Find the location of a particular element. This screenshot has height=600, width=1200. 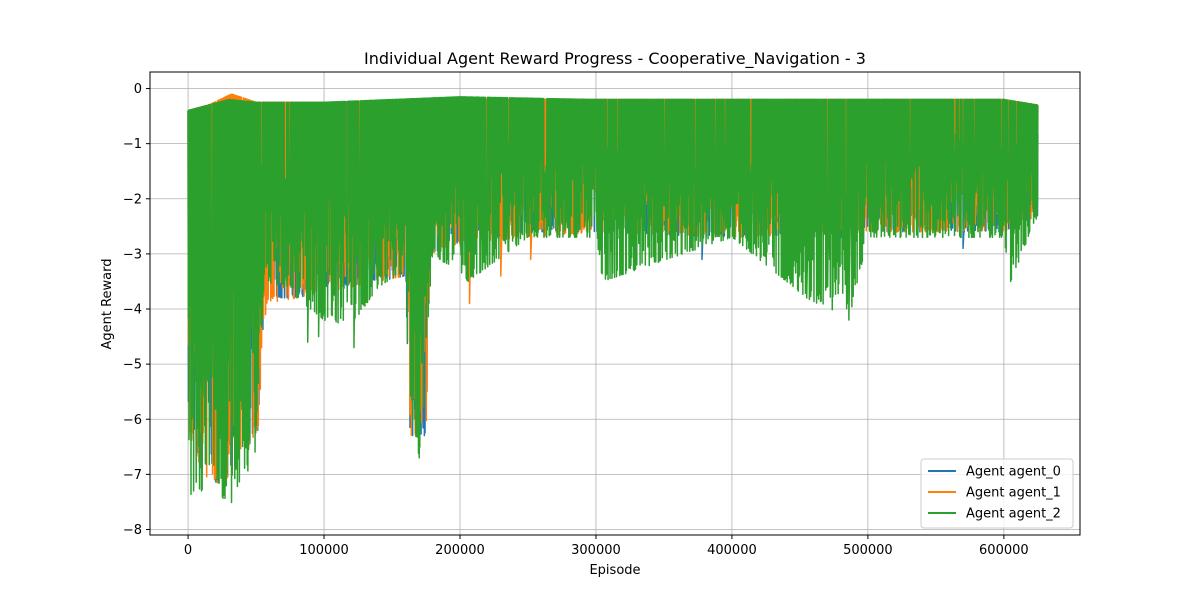

legend-box is located at coordinates (997, 493).